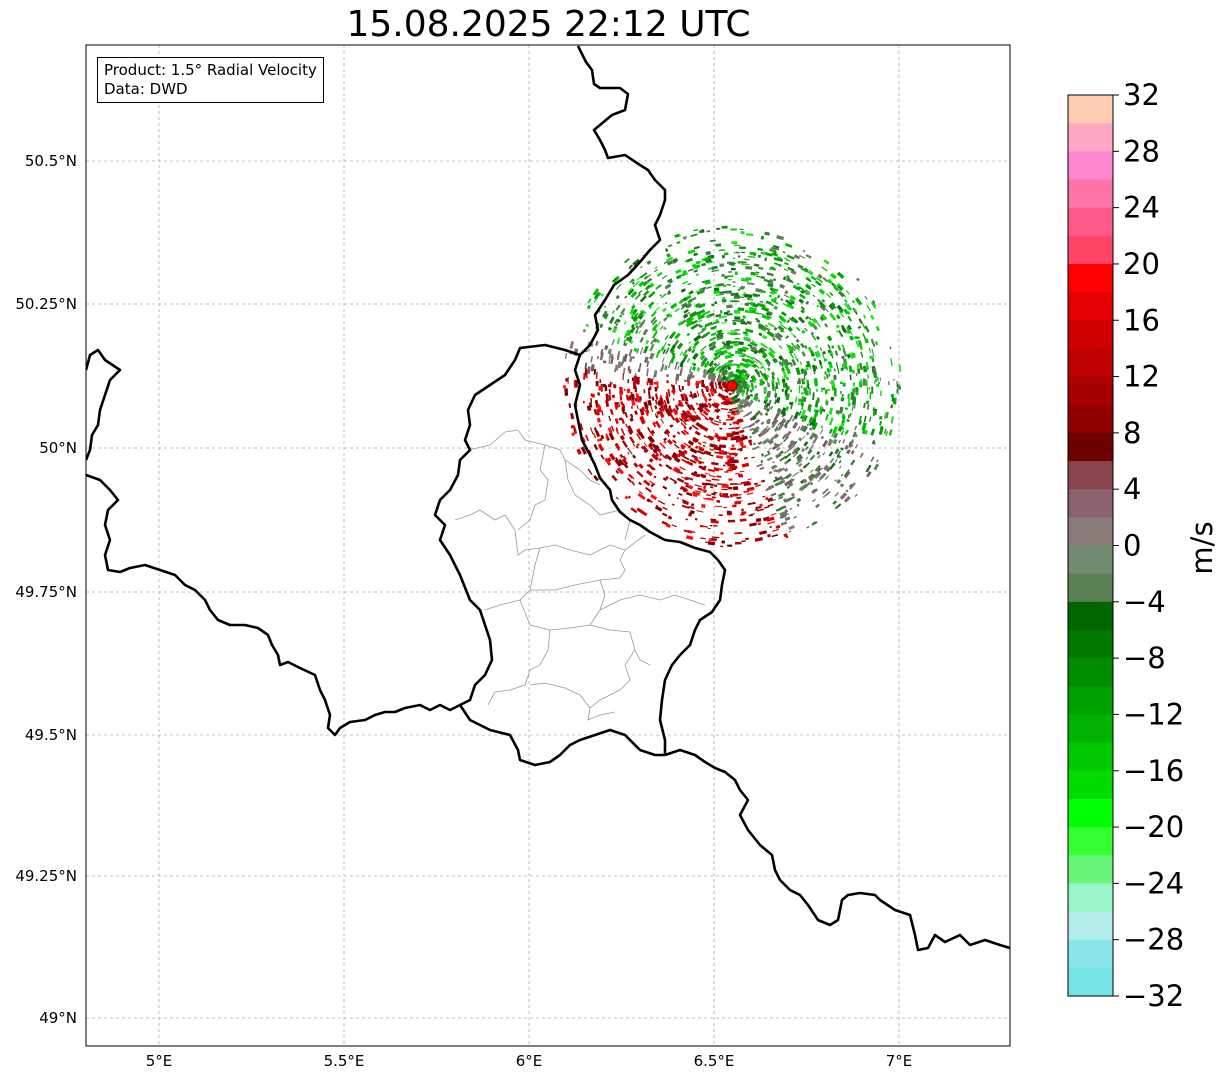 This screenshot has height=1081, width=1225. I want to click on lat-label: 50.25°N, so click(46, 304).